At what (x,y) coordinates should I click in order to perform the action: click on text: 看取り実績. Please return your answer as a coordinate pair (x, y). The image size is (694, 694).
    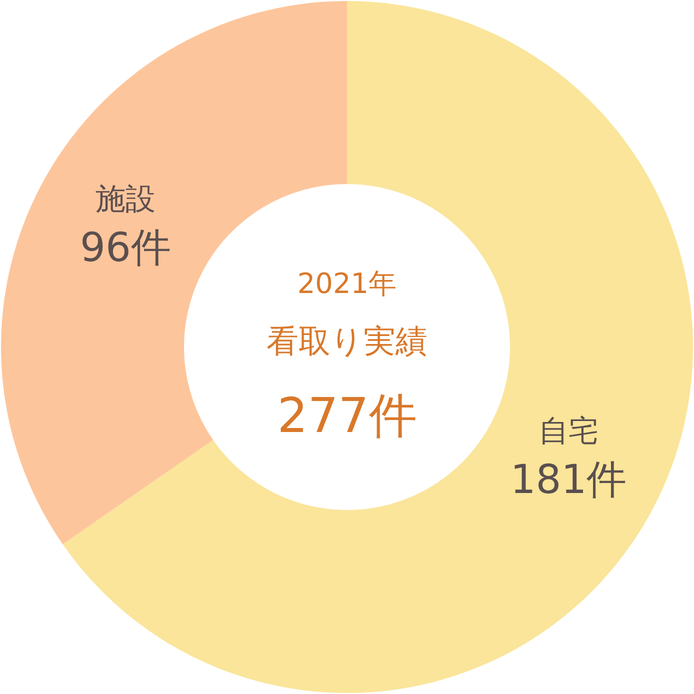
    Looking at the image, I should click on (347, 341).